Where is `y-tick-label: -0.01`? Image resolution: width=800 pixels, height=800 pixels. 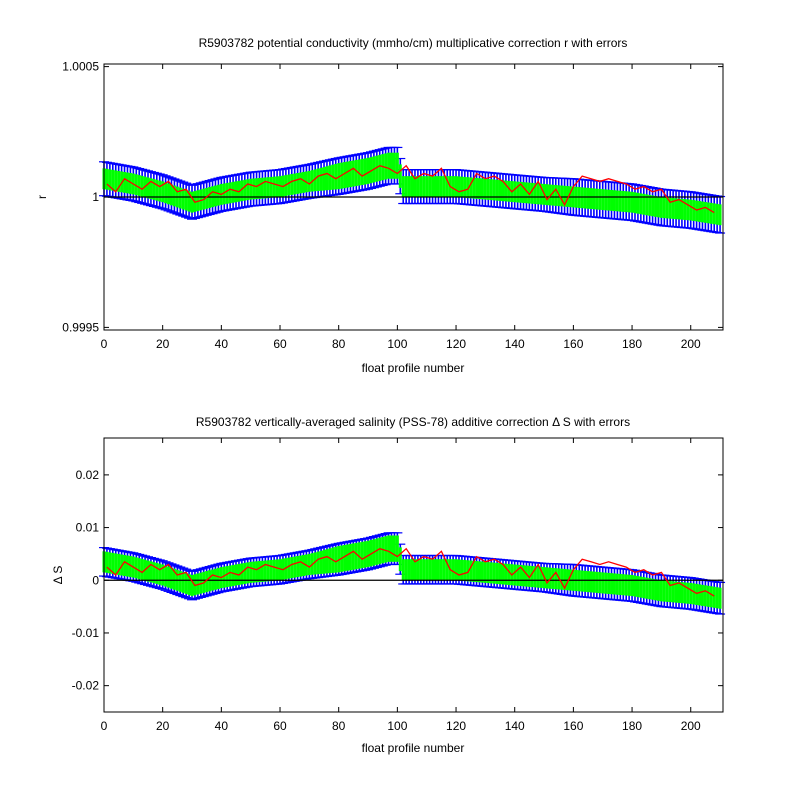
y-tick-label: -0.01 is located at coordinates (86, 633).